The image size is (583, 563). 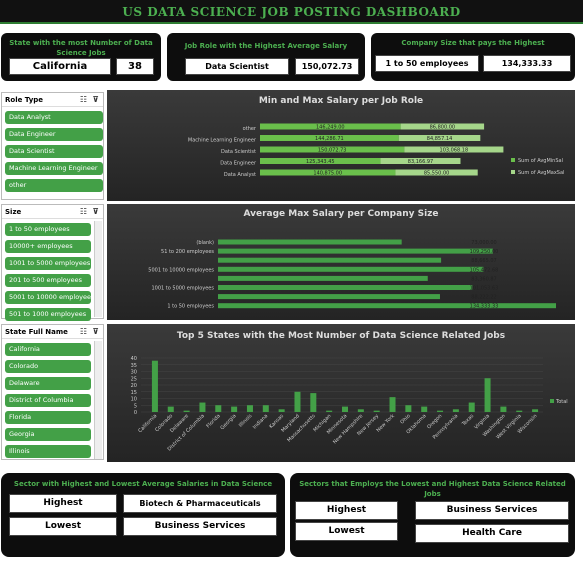 I want to click on slicer-item-state: Colorado, so click(x=48, y=366).